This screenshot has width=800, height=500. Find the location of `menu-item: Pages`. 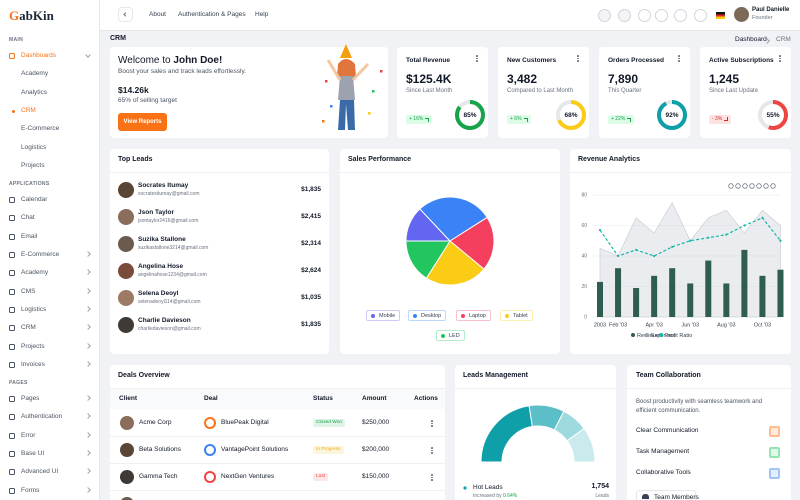

menu-item: Pages is located at coordinates (30, 399).